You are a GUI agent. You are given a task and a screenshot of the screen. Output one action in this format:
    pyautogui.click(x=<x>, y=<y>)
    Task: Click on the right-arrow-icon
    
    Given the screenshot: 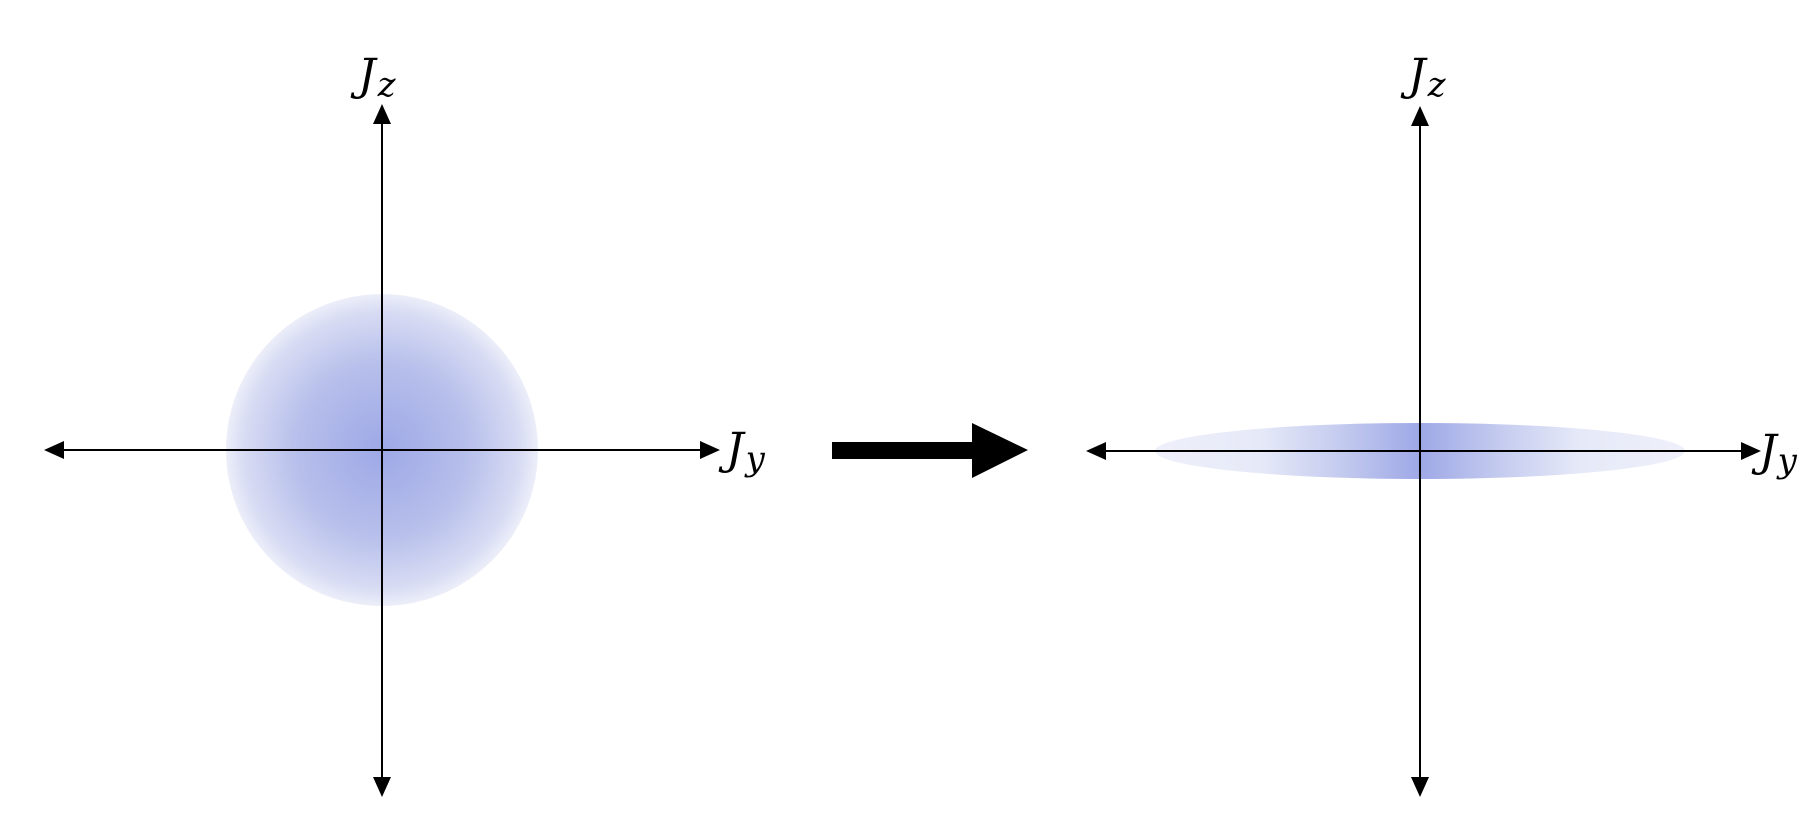 What is the action you would take?
    pyautogui.click(x=930, y=450)
    